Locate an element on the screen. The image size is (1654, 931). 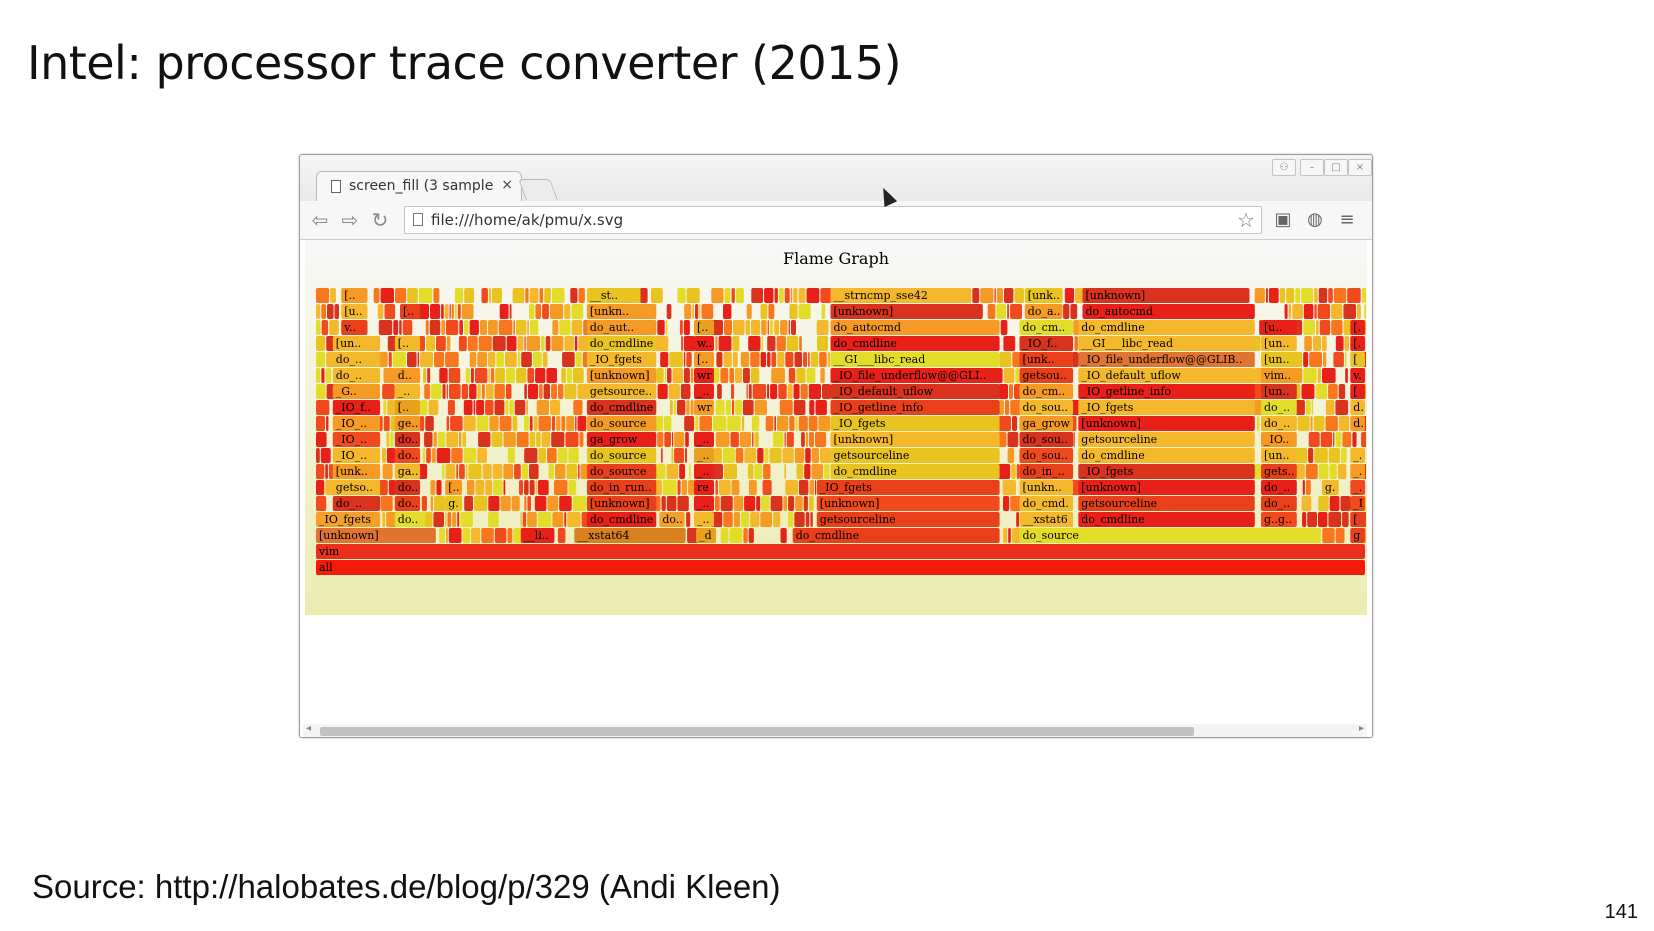
flame-frame: __xstat6 is located at coordinates (1046, 519).